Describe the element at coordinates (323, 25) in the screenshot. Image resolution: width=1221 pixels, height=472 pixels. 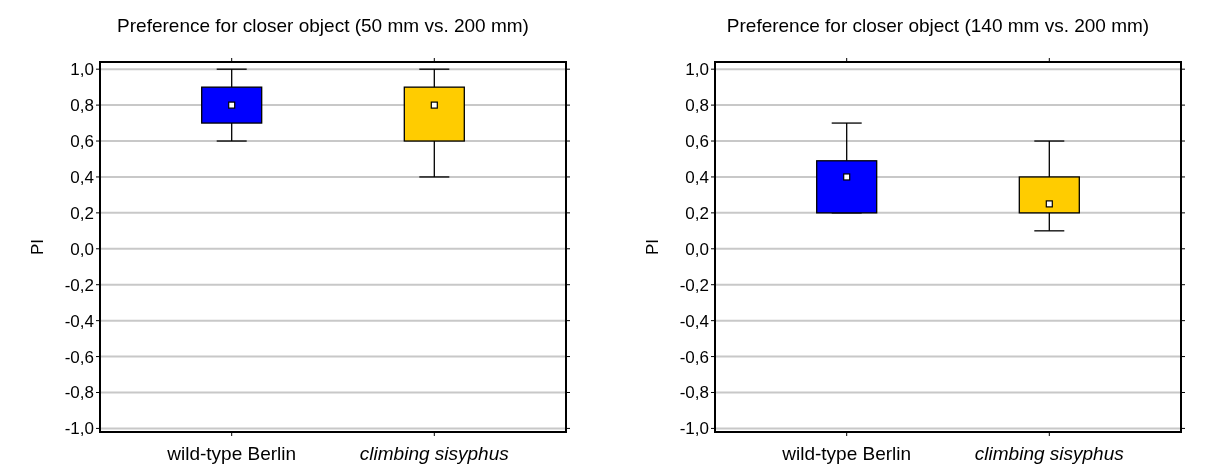
I see `chart-title: Preference for closer object (50 mm vs. 200 mm)` at that location.